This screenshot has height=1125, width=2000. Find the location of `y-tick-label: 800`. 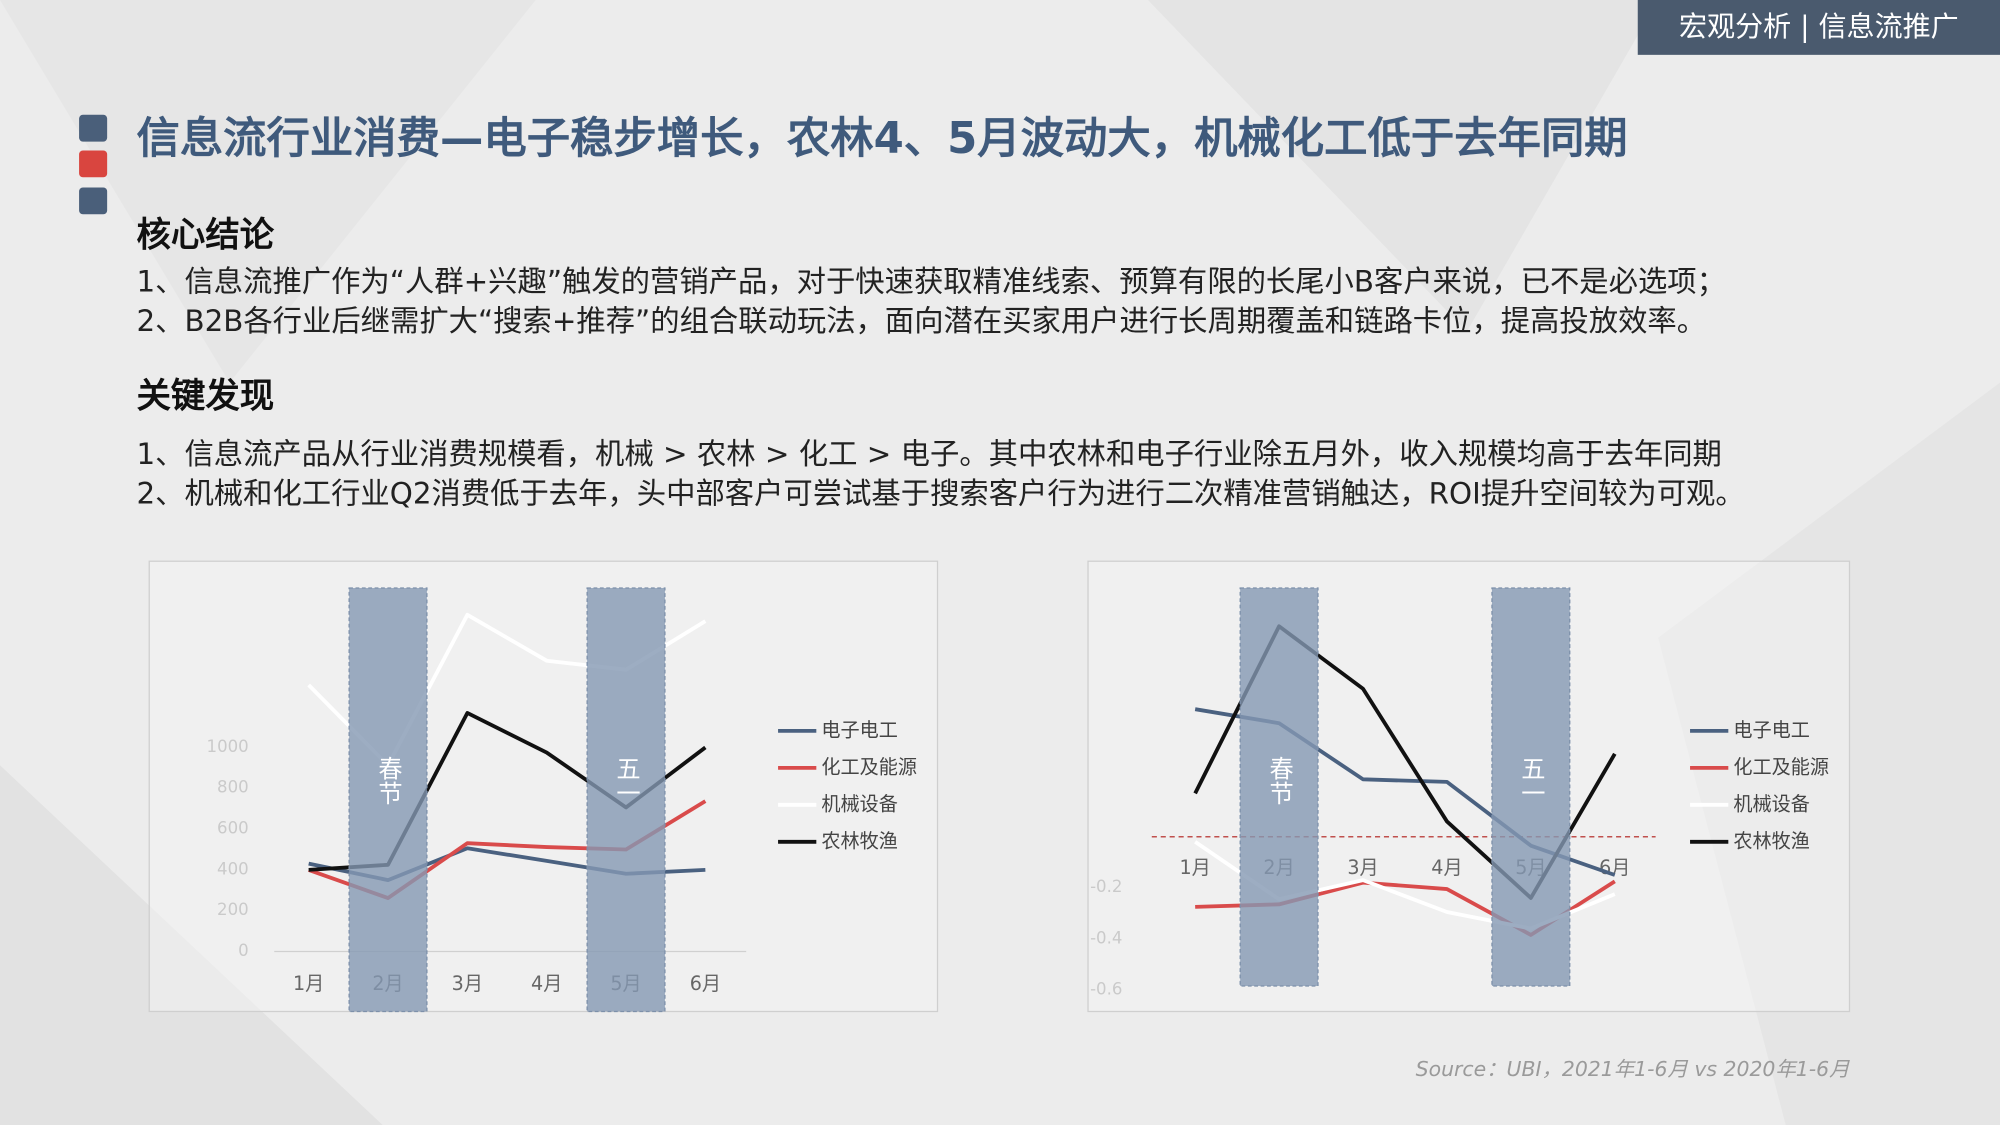

y-tick-label: 800 is located at coordinates (233, 787).